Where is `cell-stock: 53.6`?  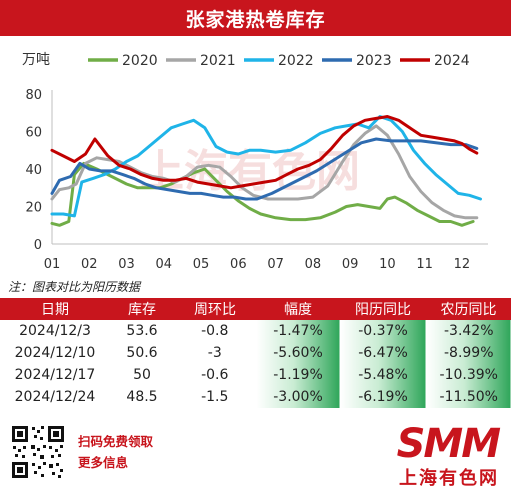
cell-stock: 53.6 is located at coordinates (142, 331).